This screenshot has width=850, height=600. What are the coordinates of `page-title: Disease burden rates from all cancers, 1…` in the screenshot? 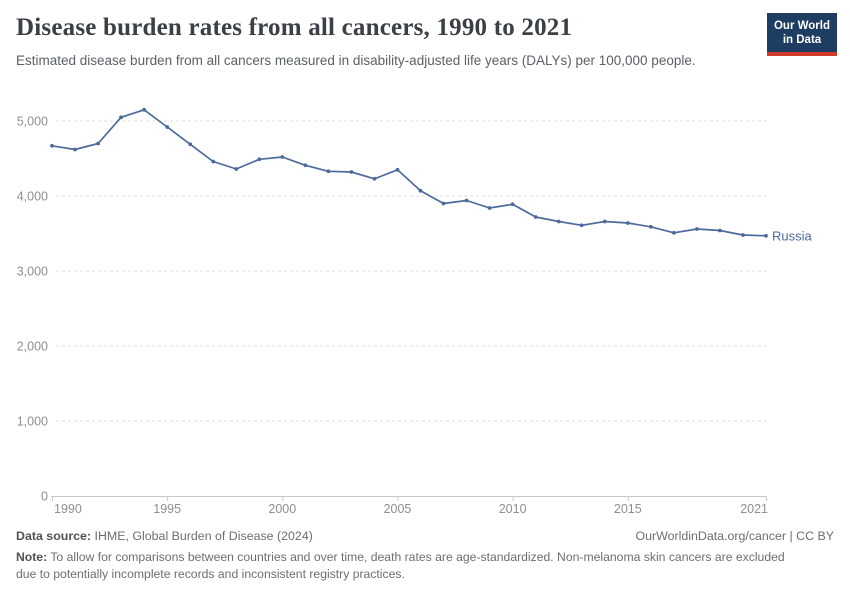 It's located at (294, 27).